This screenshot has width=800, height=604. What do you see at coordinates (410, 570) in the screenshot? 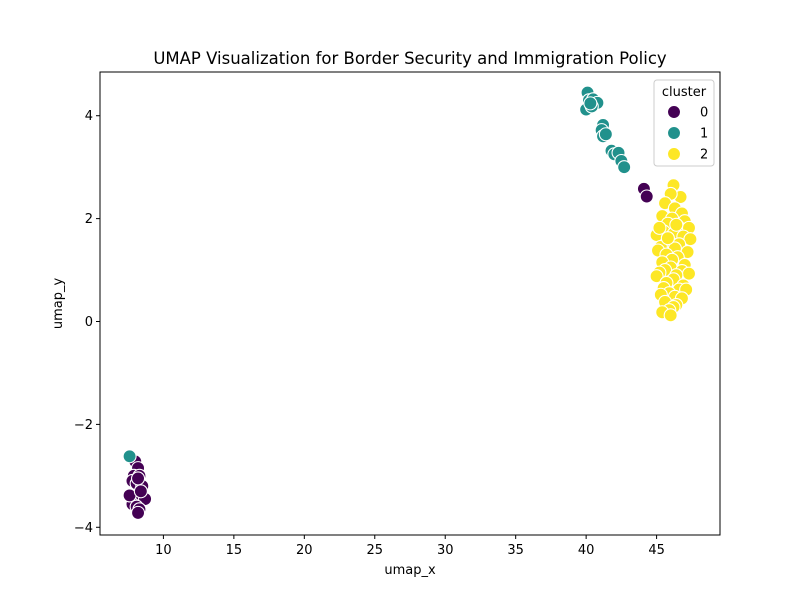
I see `x-axis-label: umap_x` at bounding box center [410, 570].